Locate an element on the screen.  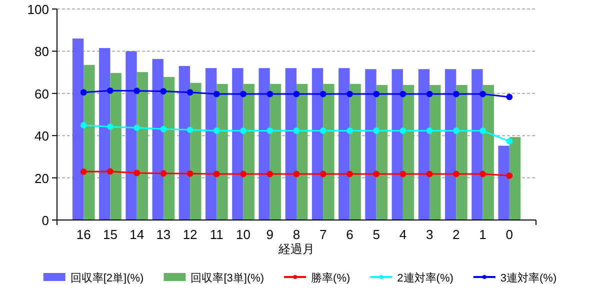
x-axis-title: 経過月 is located at coordinates (296, 249).